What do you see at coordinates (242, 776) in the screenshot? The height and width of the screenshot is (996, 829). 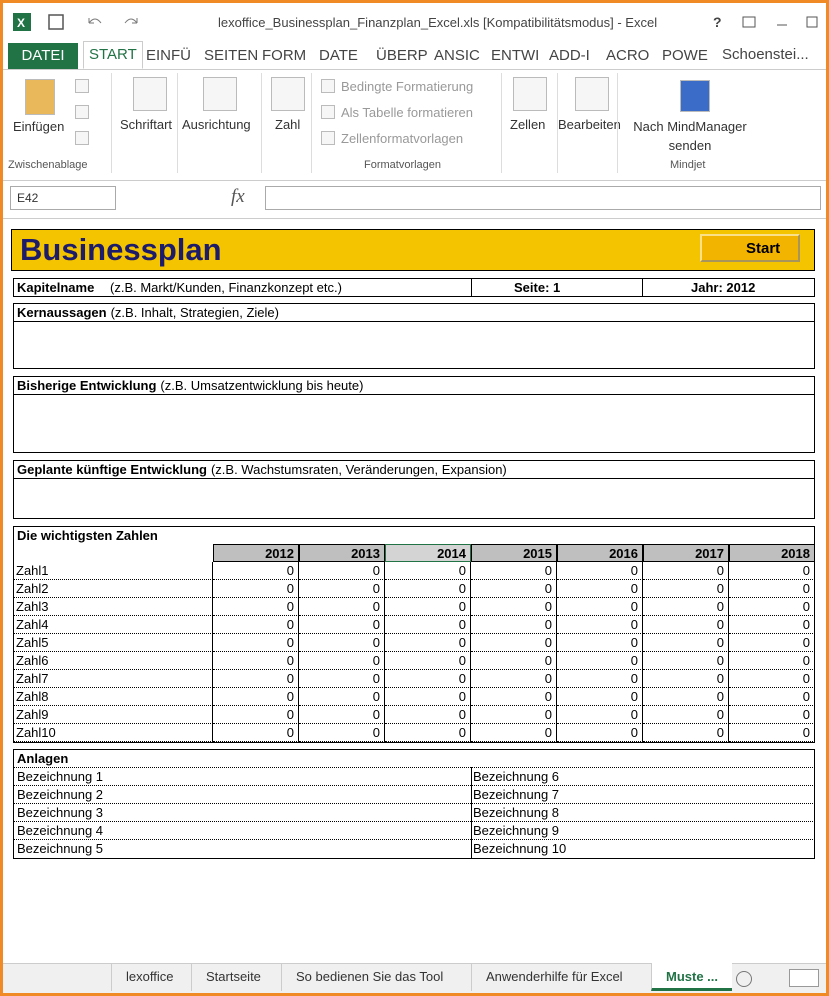 I see `attachment-cell: Bezeichnung 1` at bounding box center [242, 776].